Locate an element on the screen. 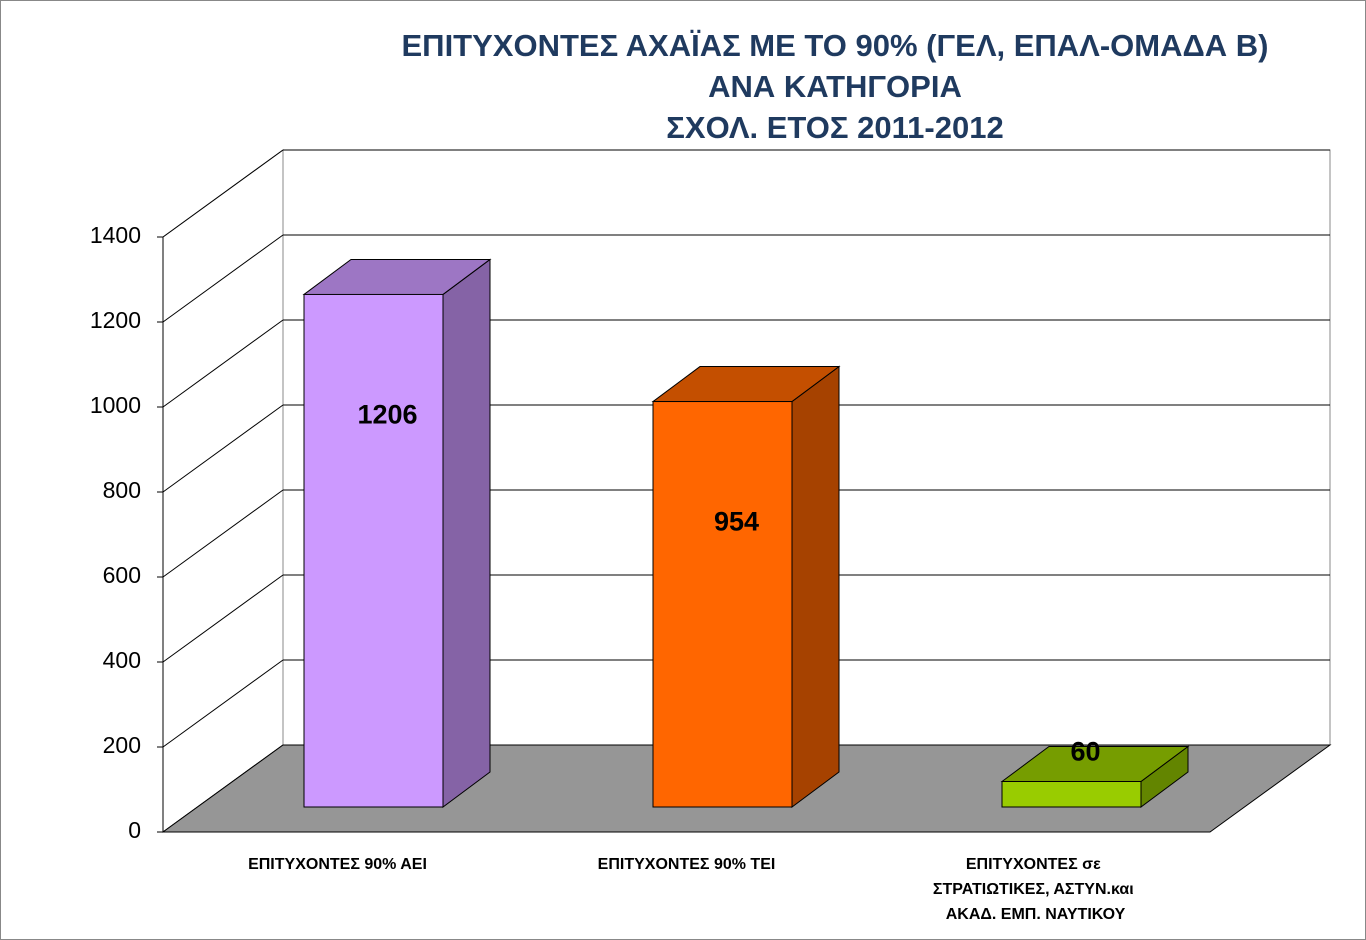 Image resolution: width=1366 pixels, height=940 pixels. chart-title: ΑΝΑ ΚΑΤΗΓΟΡΙΑ is located at coordinates (835, 86).